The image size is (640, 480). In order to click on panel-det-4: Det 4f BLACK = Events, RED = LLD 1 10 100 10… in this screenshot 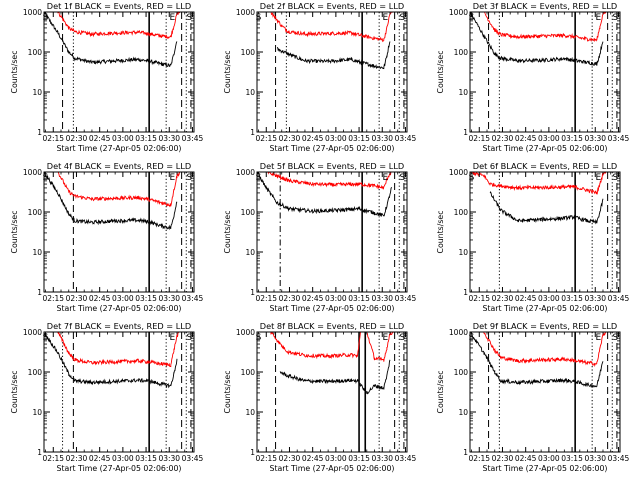, I will do `click(106, 237)`.